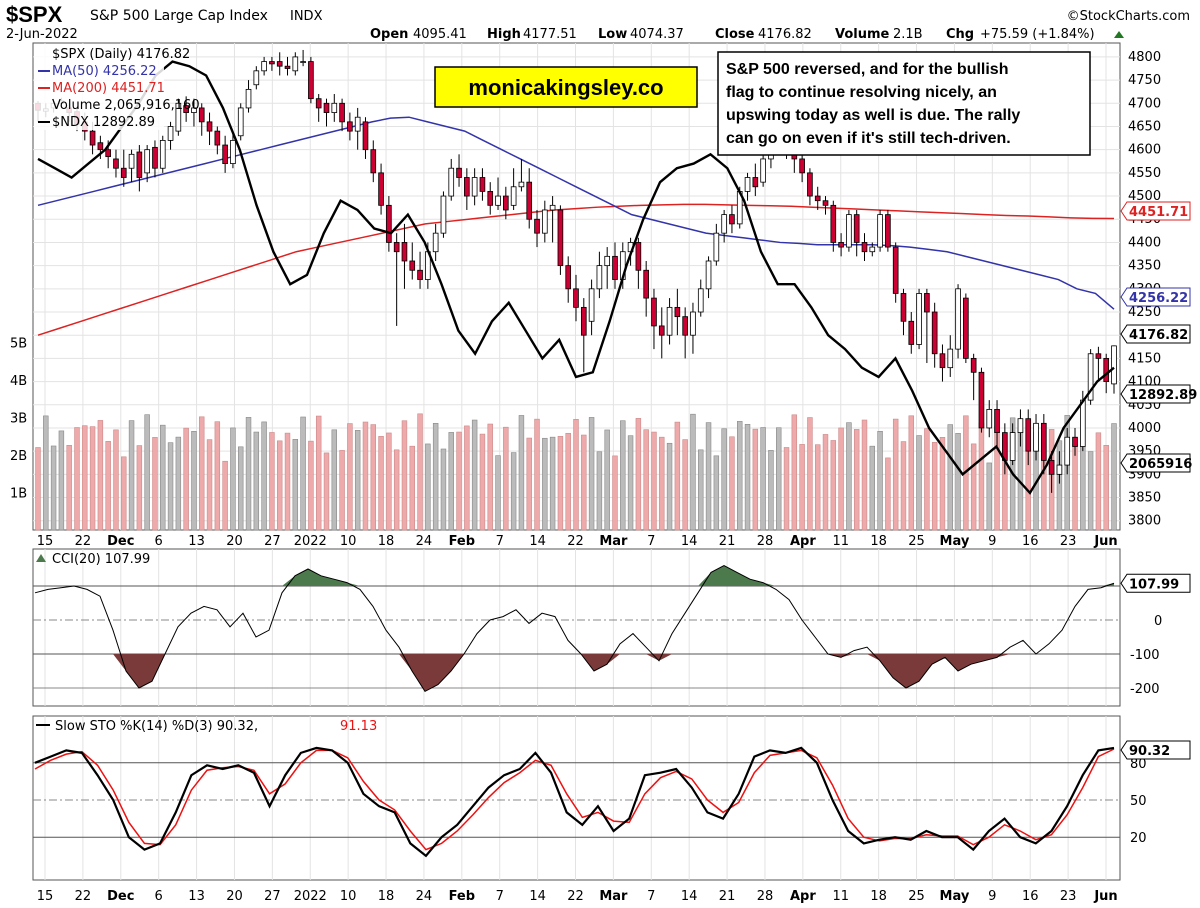 The image size is (1200, 908). I want to click on volume-value: 2.1B, so click(908, 34).